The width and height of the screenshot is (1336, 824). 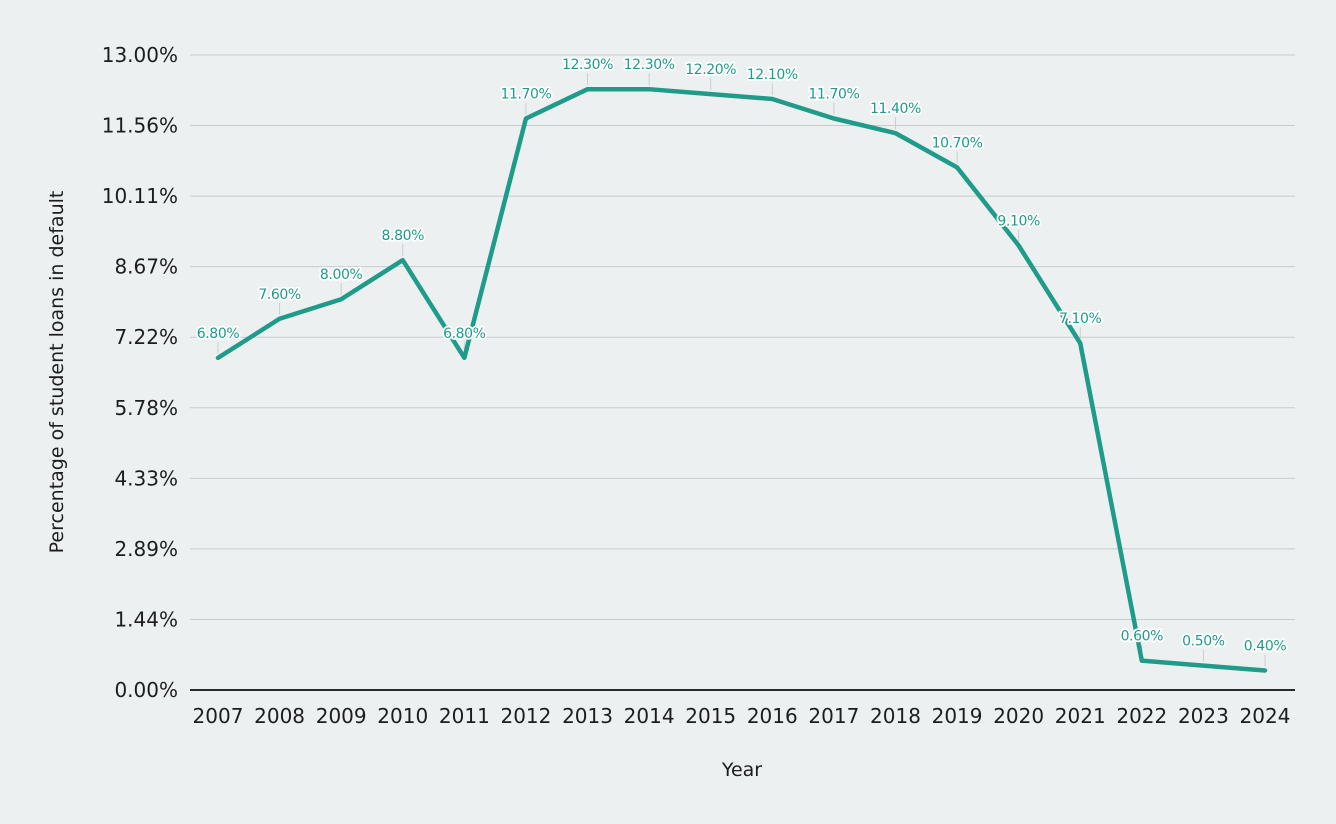 What do you see at coordinates (1203, 716) in the screenshot?
I see `x-tick-label: 2023` at bounding box center [1203, 716].